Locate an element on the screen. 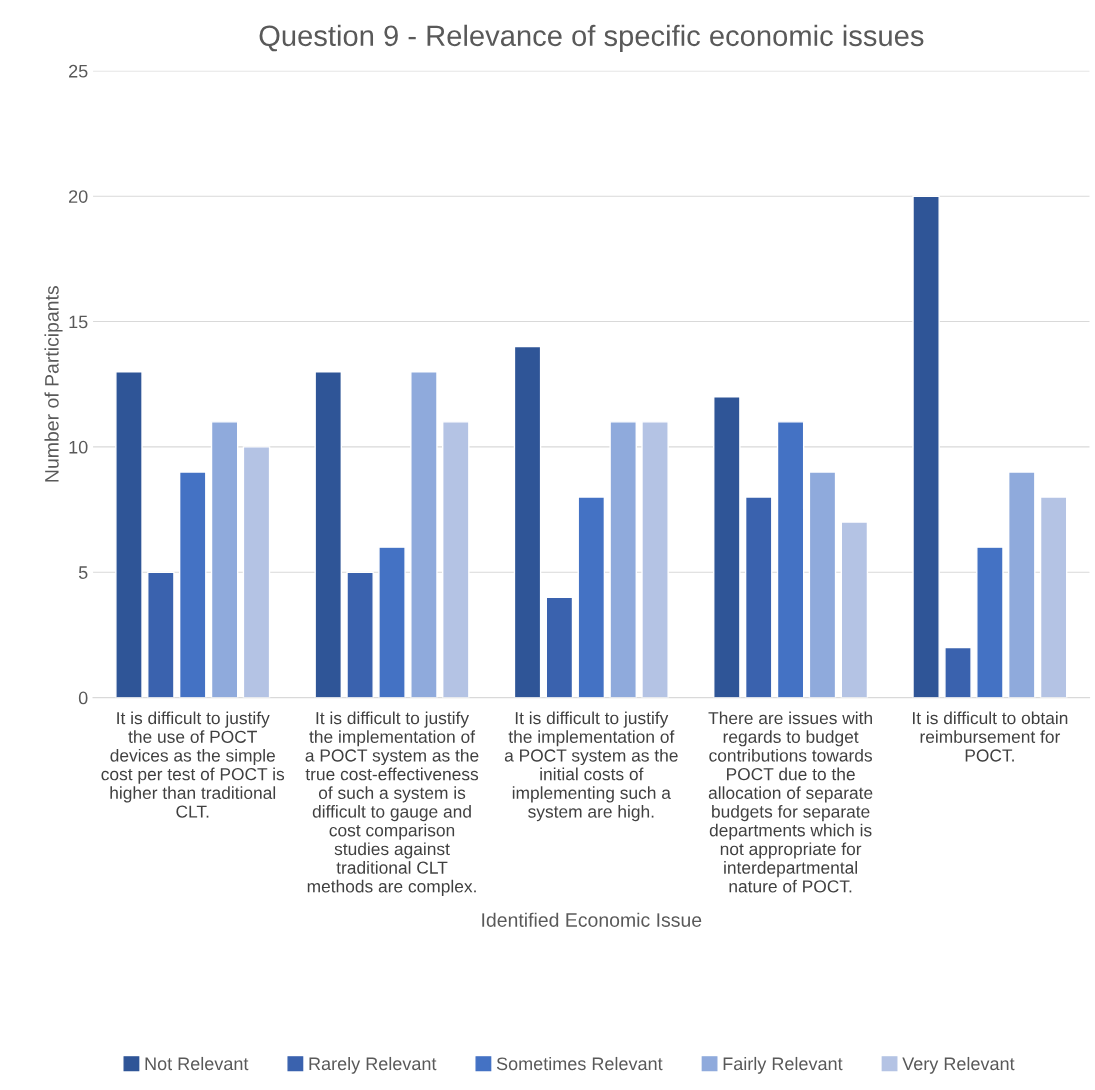 The width and height of the screenshot is (1095, 1090). legend-label: Rarely Relevant is located at coordinates (373, 1065).